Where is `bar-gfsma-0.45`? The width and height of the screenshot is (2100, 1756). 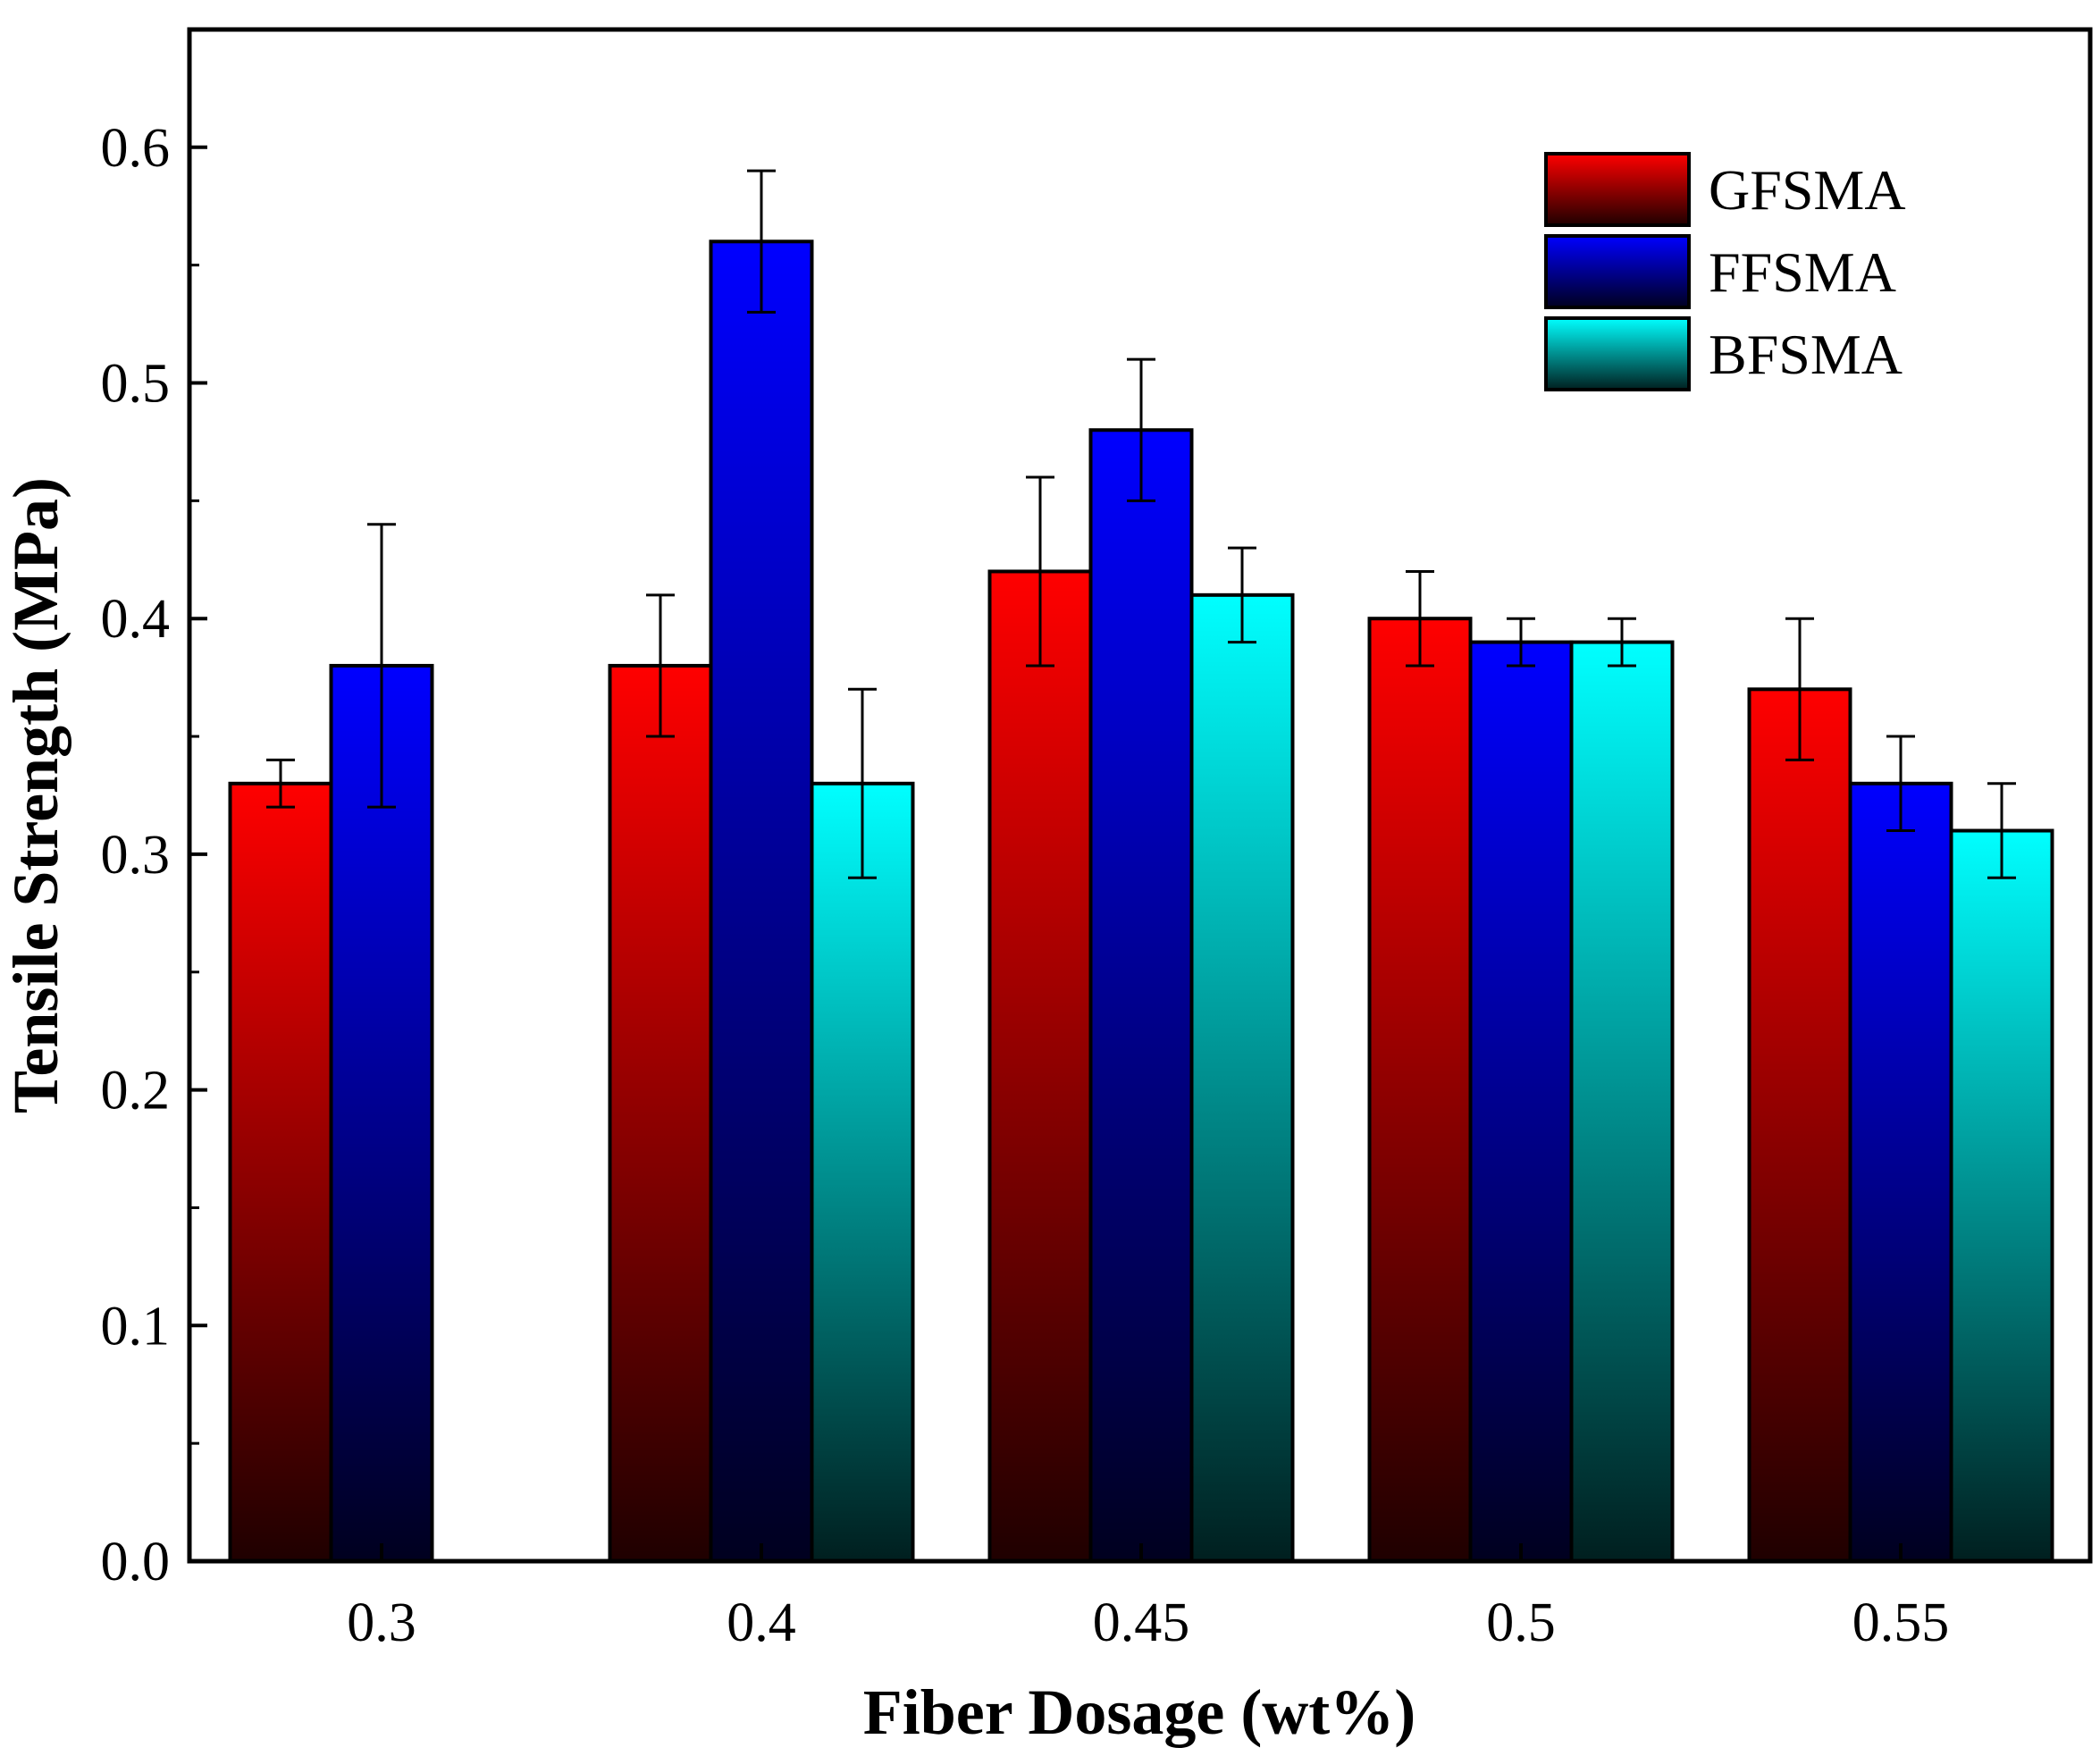
bar-gfsma-0.45 is located at coordinates (1040, 1066).